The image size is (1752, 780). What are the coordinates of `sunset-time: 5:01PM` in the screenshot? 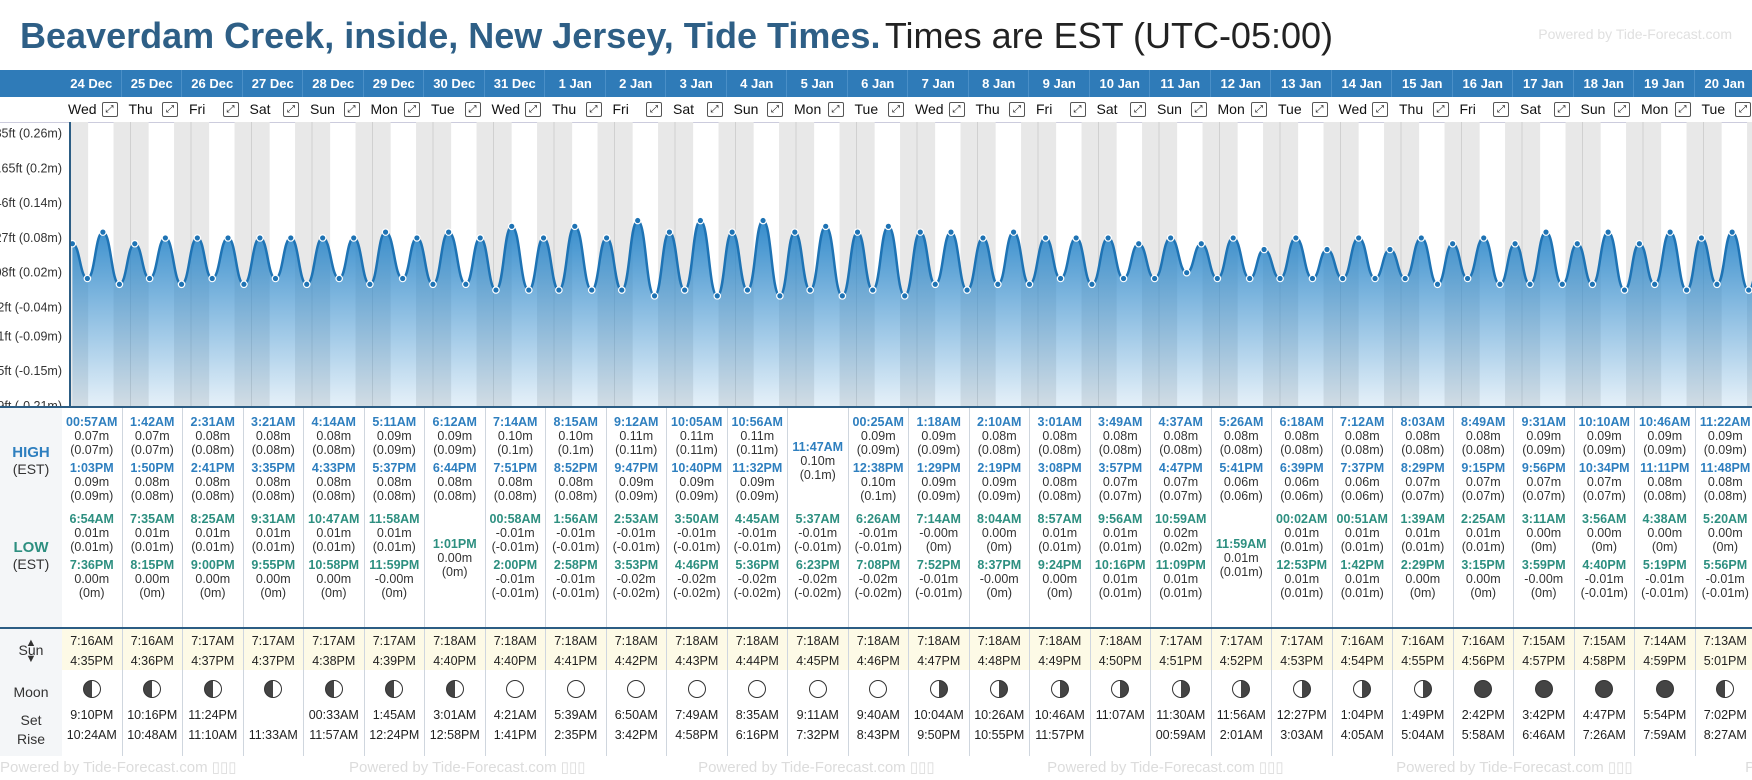 It's located at (1725, 661).